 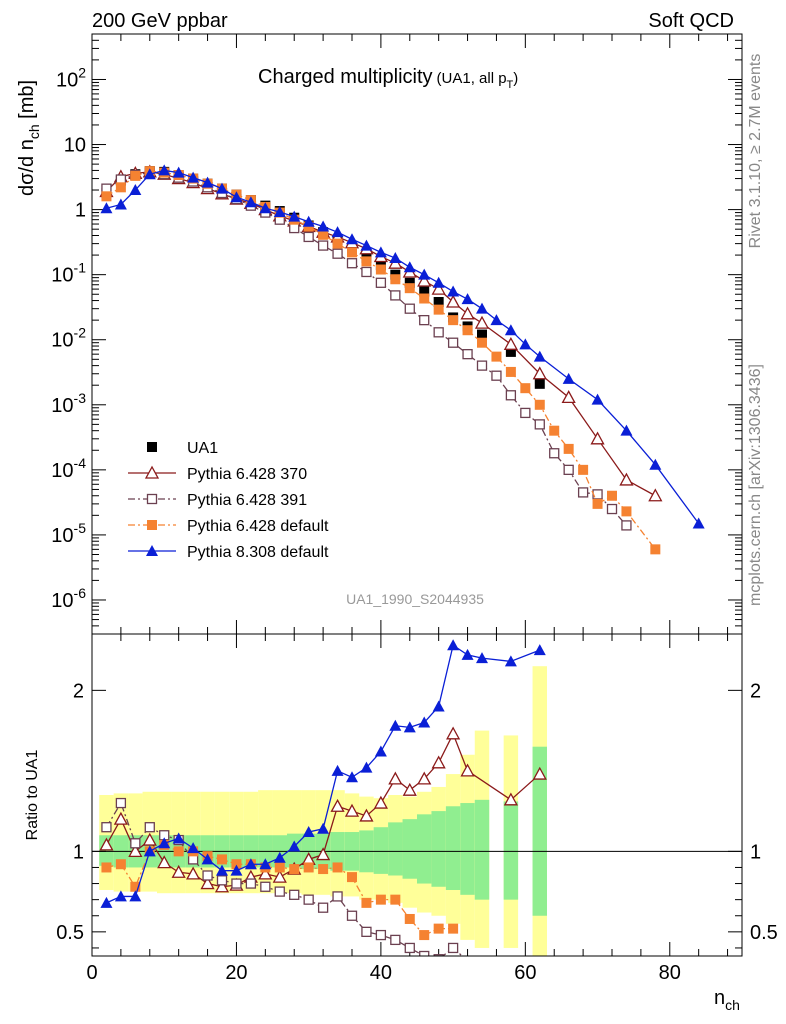 I want to click on legend-label: Pythia 6.428 370, so click(x=247, y=474).